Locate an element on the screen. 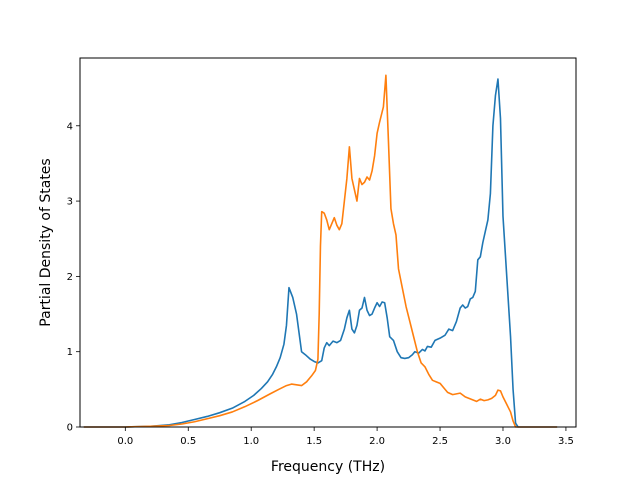 The height and width of the screenshot is (480, 640). y-tick-label: 1 is located at coordinates (70, 352).